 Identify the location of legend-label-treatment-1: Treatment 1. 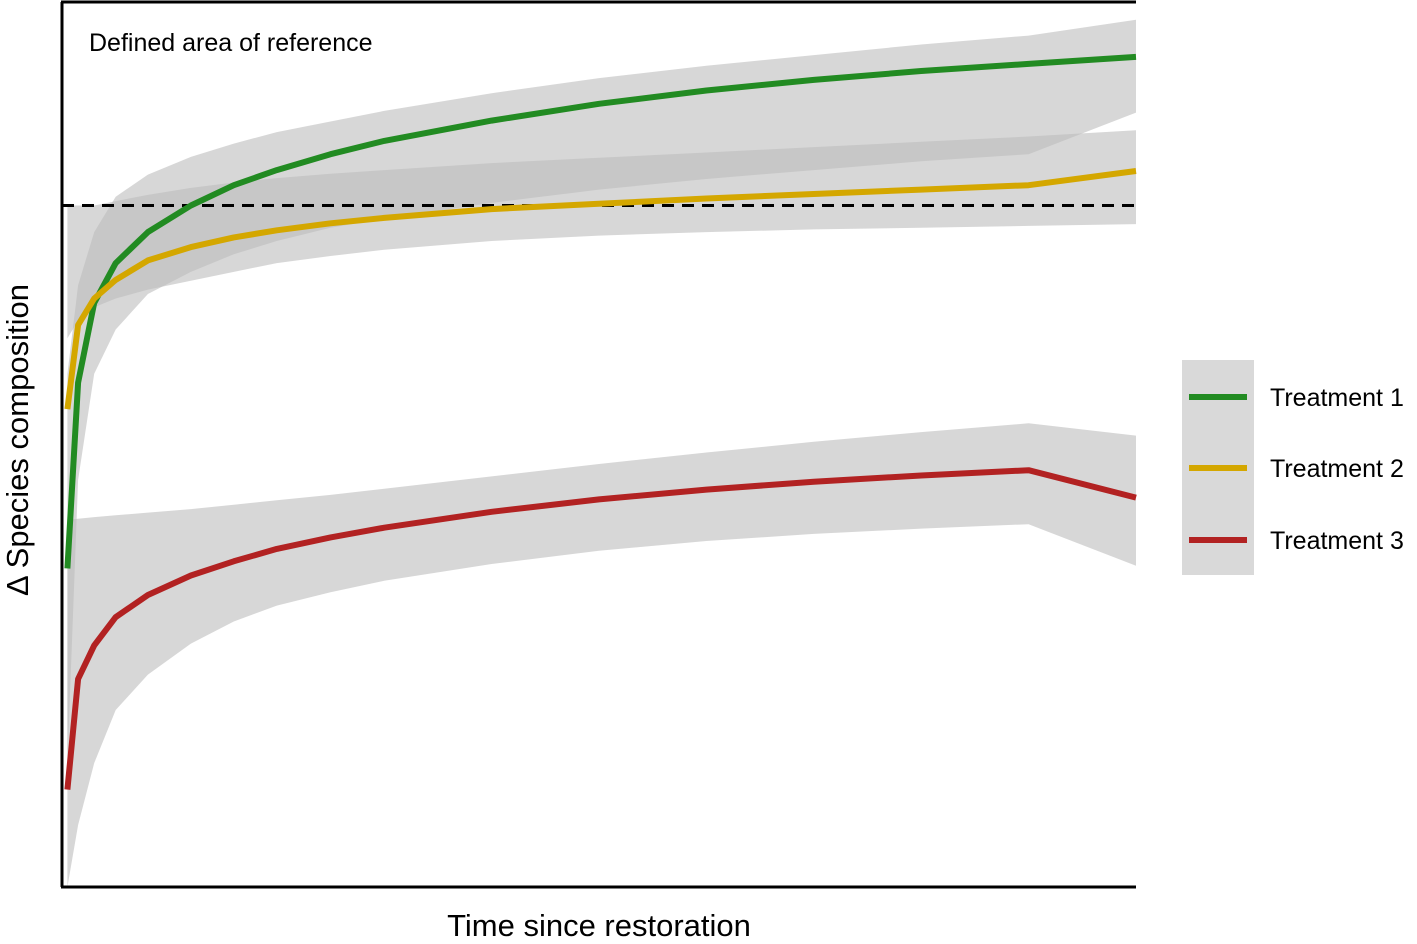
(1337, 398).